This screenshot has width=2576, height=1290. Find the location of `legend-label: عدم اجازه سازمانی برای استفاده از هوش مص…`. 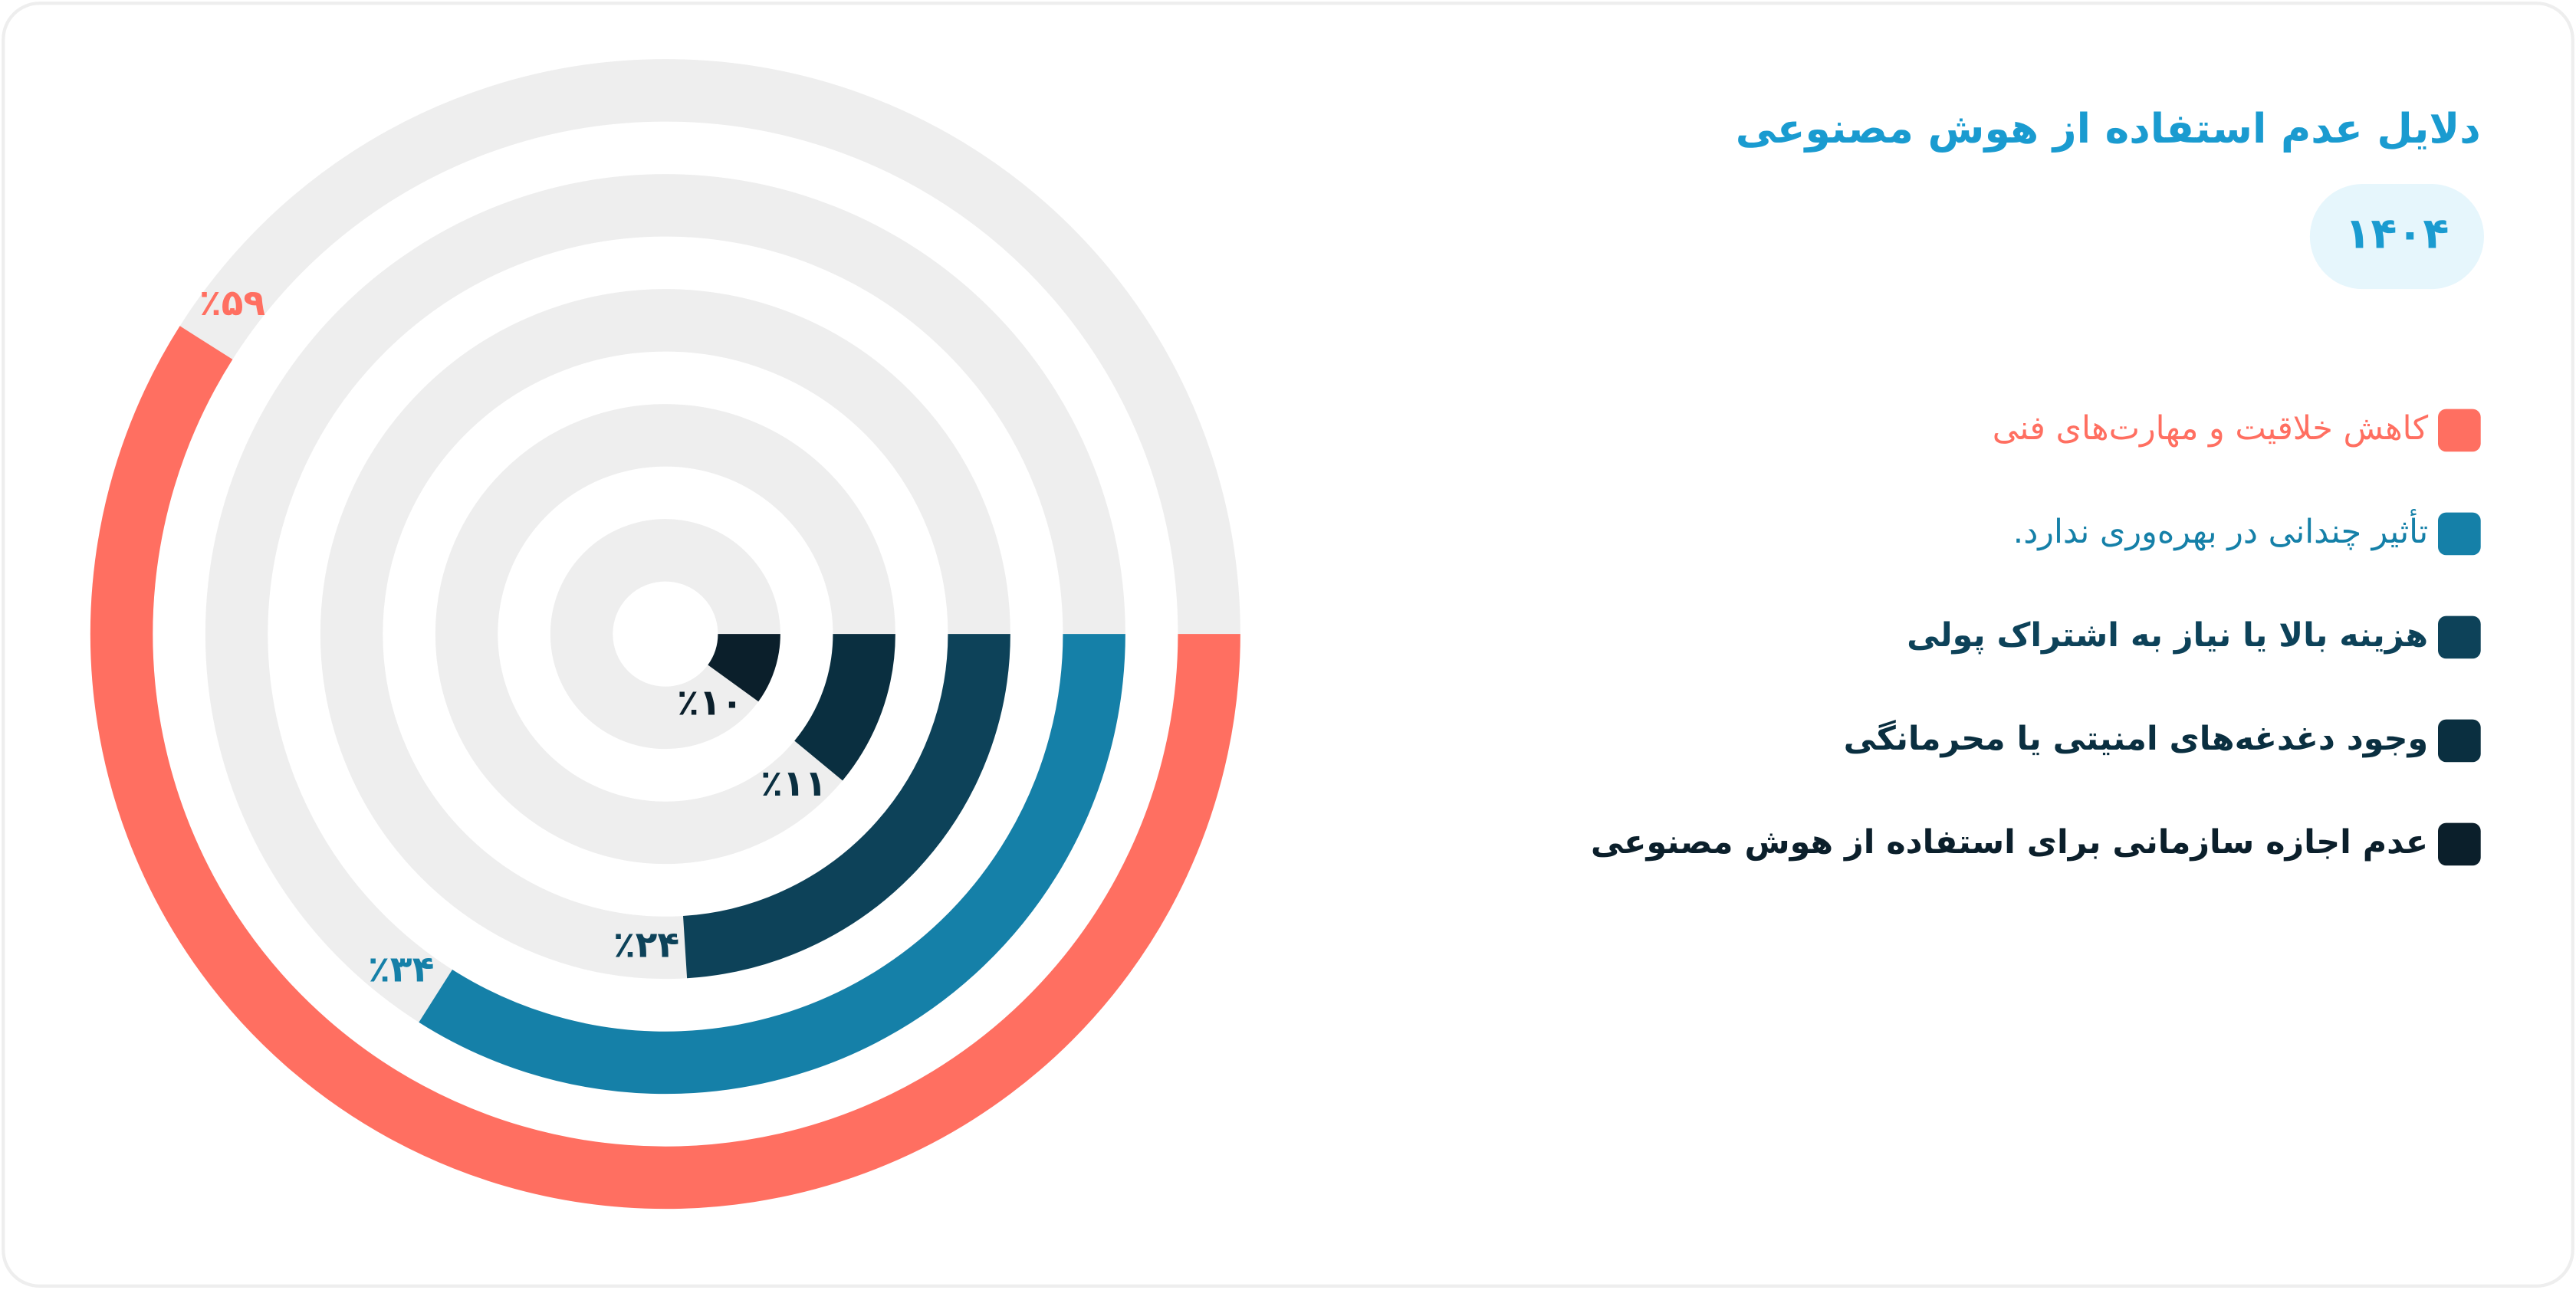

legend-label: عدم اجازه سازمانی برای استفاده از هوش مص… is located at coordinates (2009, 842).